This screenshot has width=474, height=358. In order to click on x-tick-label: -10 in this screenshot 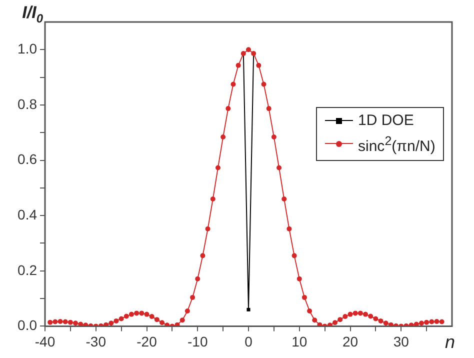, I will do `click(198, 341)`.